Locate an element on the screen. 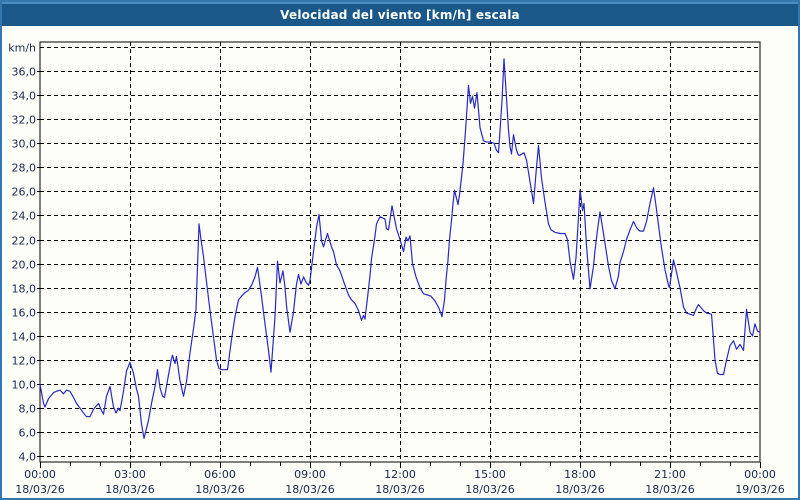 Image resolution: width=800 pixels, height=500 pixels. y-tick-label: 16,0 is located at coordinates (24, 313).